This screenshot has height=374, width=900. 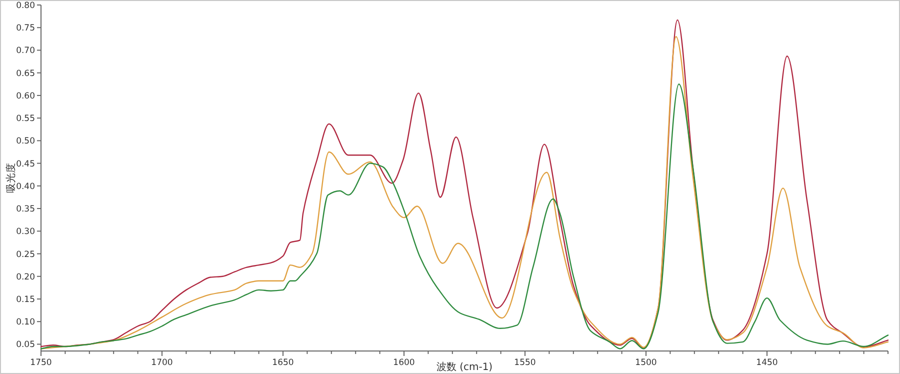 I want to click on xtick-label: 1550, so click(x=525, y=363).